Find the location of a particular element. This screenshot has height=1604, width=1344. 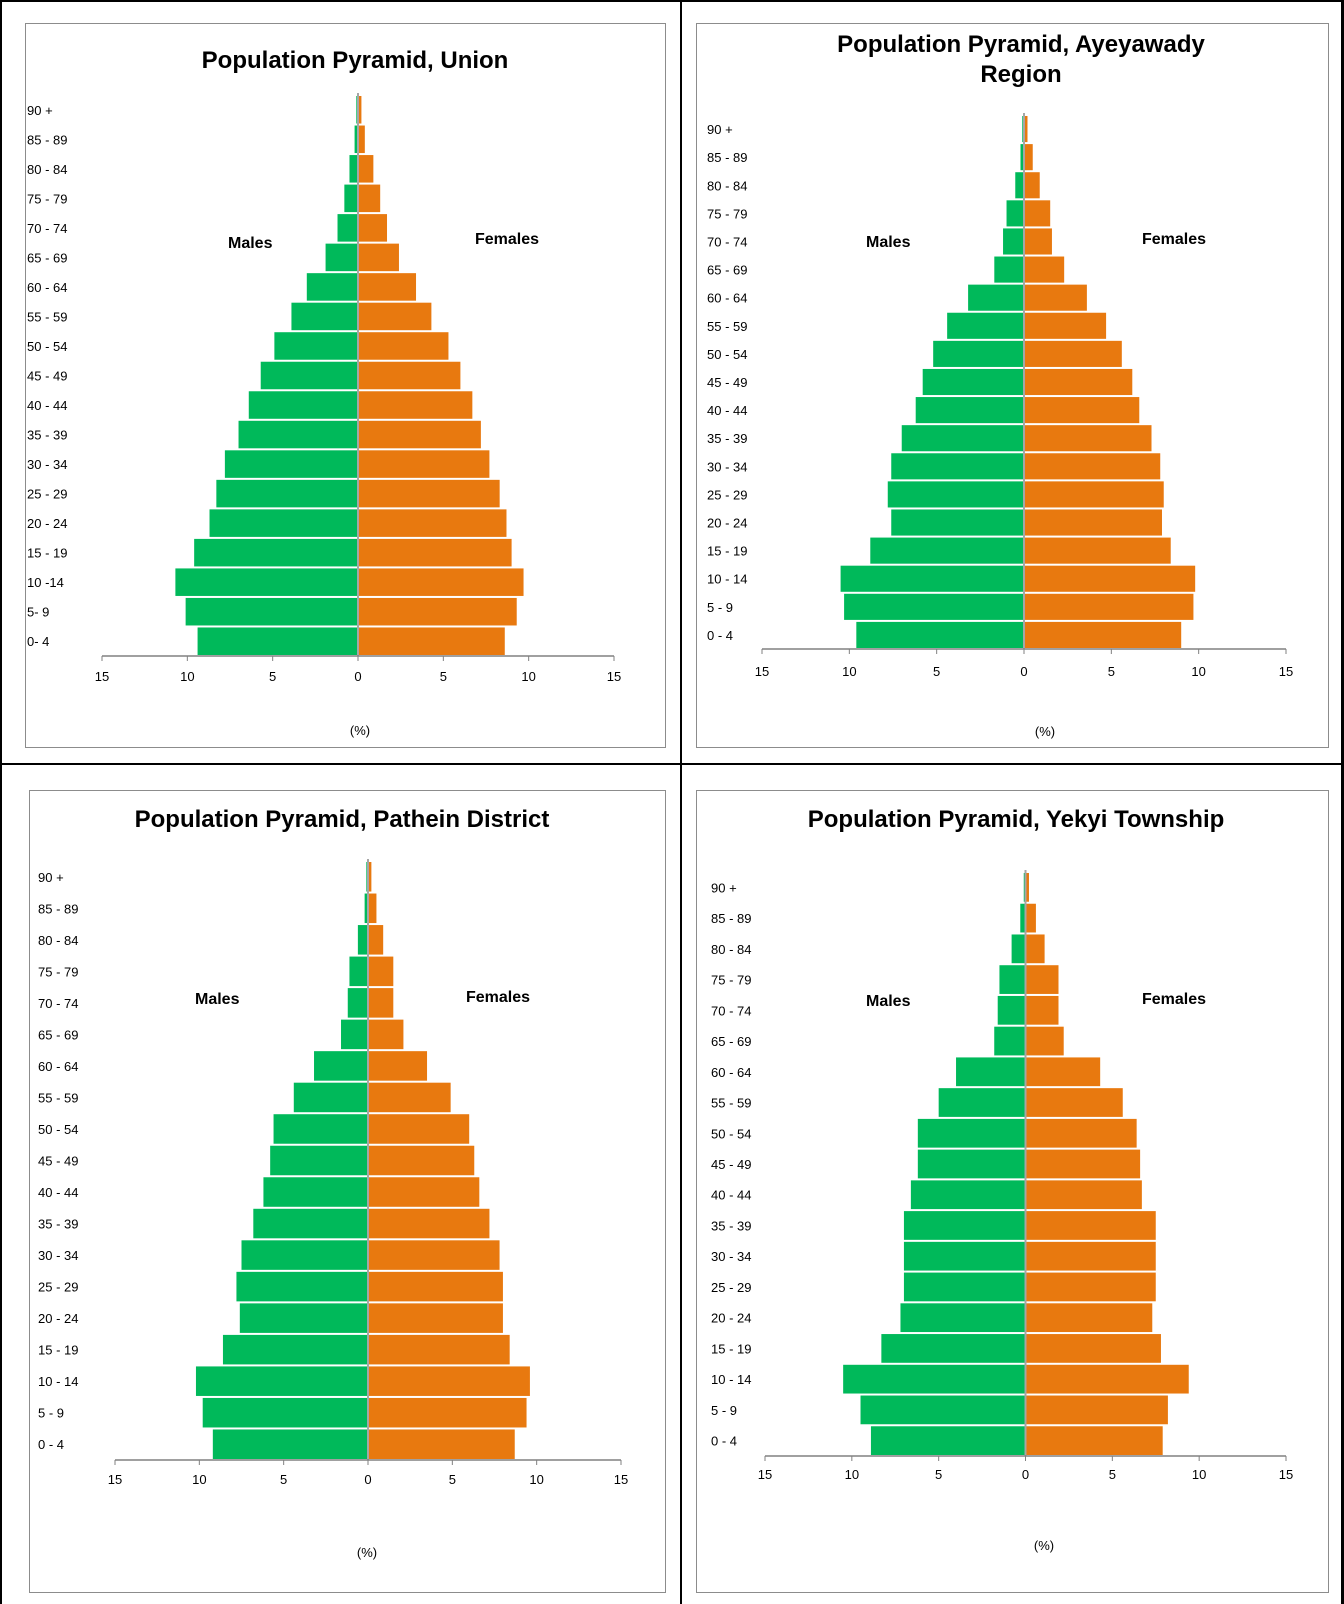

age-group-label: 55 - 59 is located at coordinates (47, 316).